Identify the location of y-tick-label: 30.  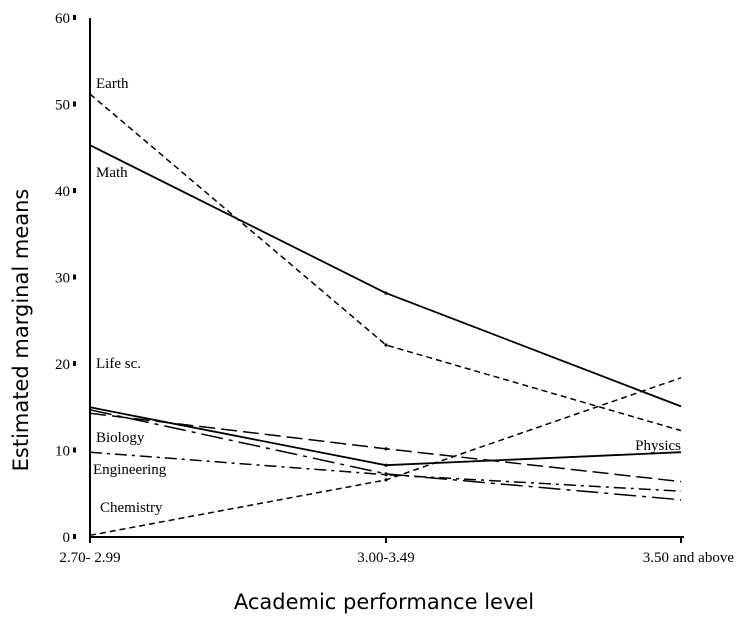
(62, 279).